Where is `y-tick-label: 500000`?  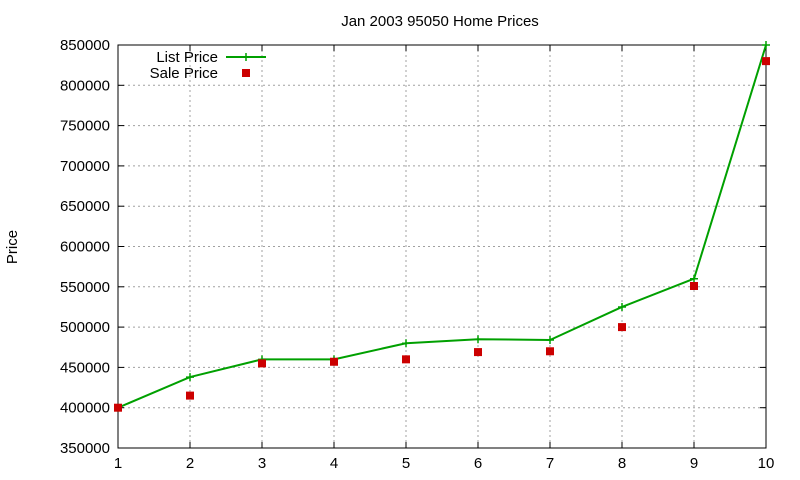
y-tick-label: 500000 is located at coordinates (85, 327).